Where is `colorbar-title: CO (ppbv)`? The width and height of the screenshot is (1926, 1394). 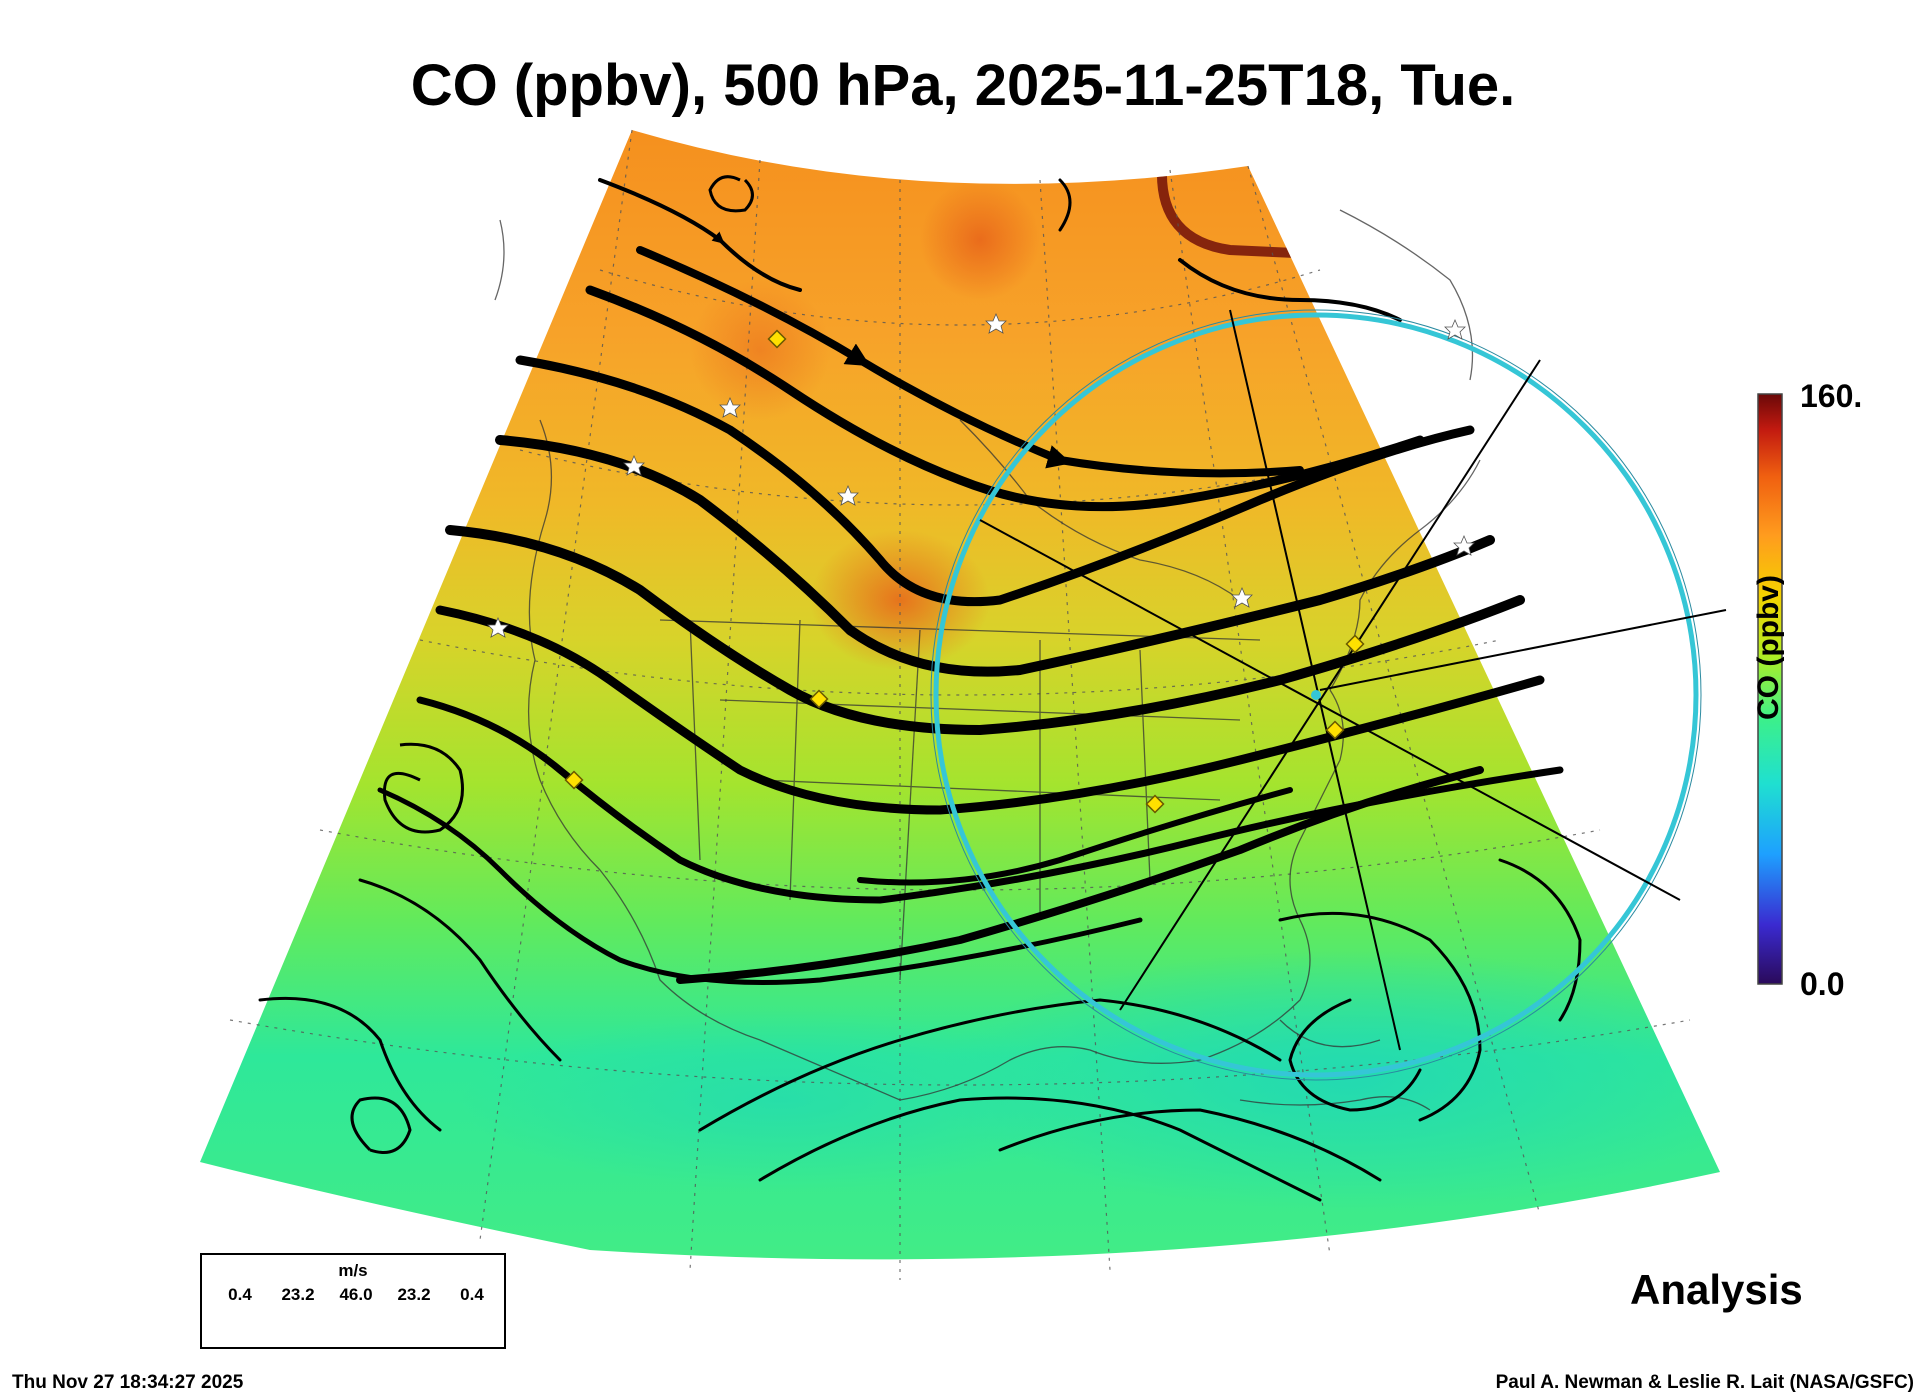 colorbar-title: CO (ppbv) is located at coordinates (1768, 647).